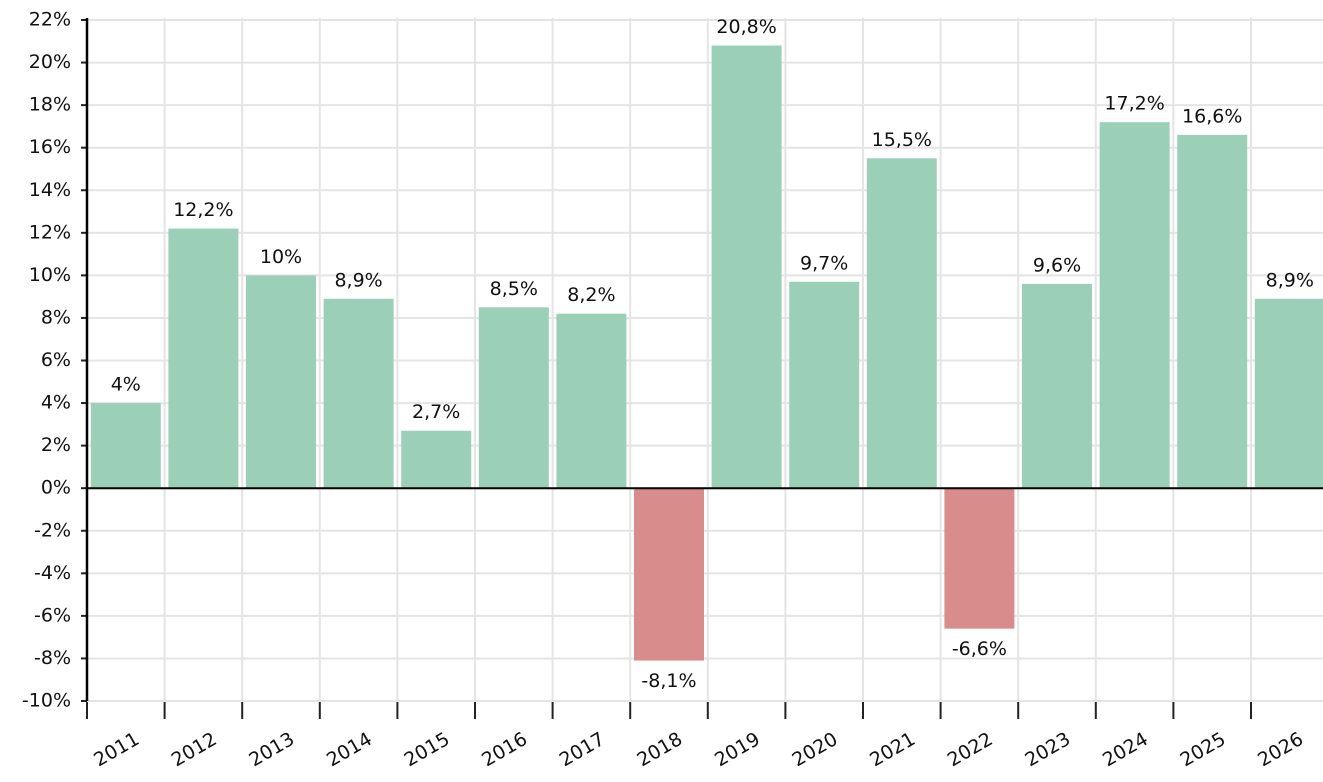 The height and width of the screenshot is (782, 1323). I want to click on y-tick-label: -4%, so click(52, 573).